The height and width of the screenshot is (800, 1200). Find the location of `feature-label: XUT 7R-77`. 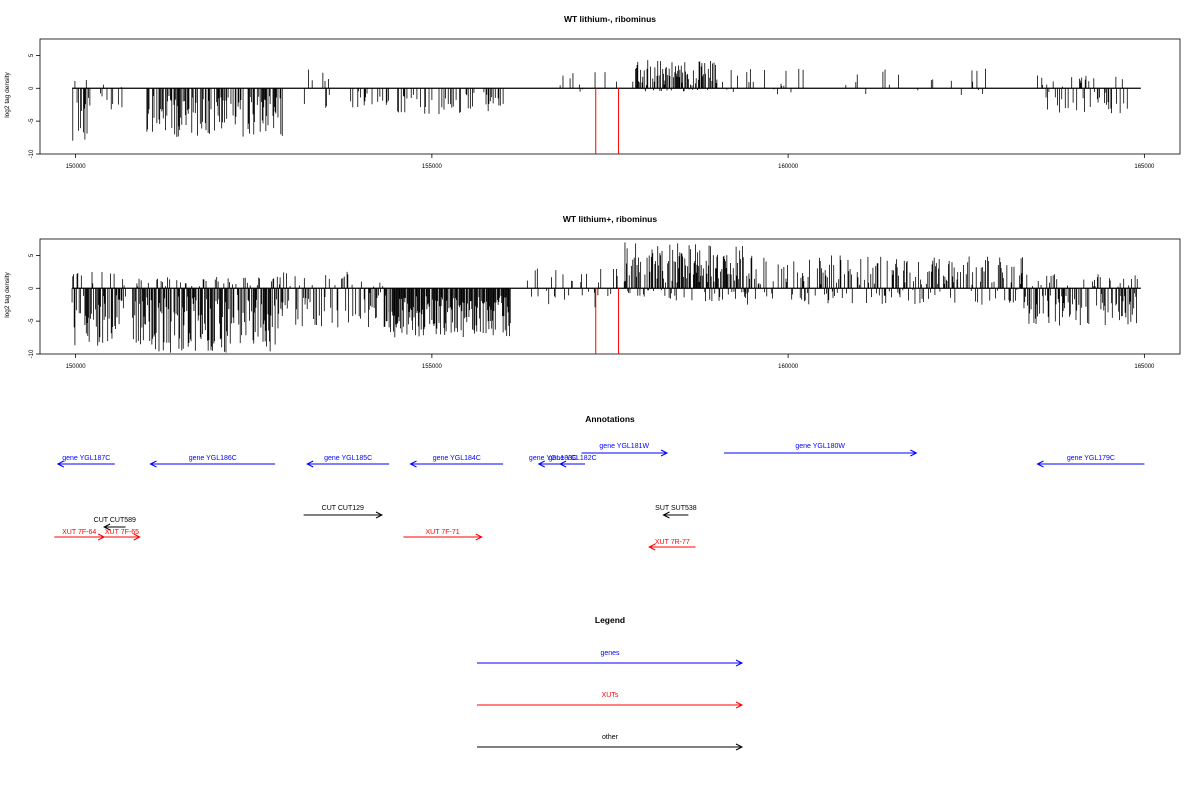

feature-label: XUT 7R-77 is located at coordinates (672, 542).